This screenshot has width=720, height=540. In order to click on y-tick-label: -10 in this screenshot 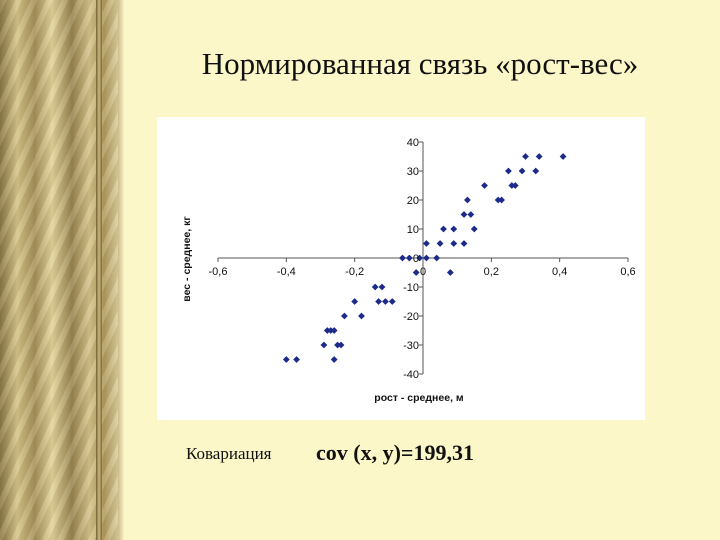, I will do `click(411, 288)`.